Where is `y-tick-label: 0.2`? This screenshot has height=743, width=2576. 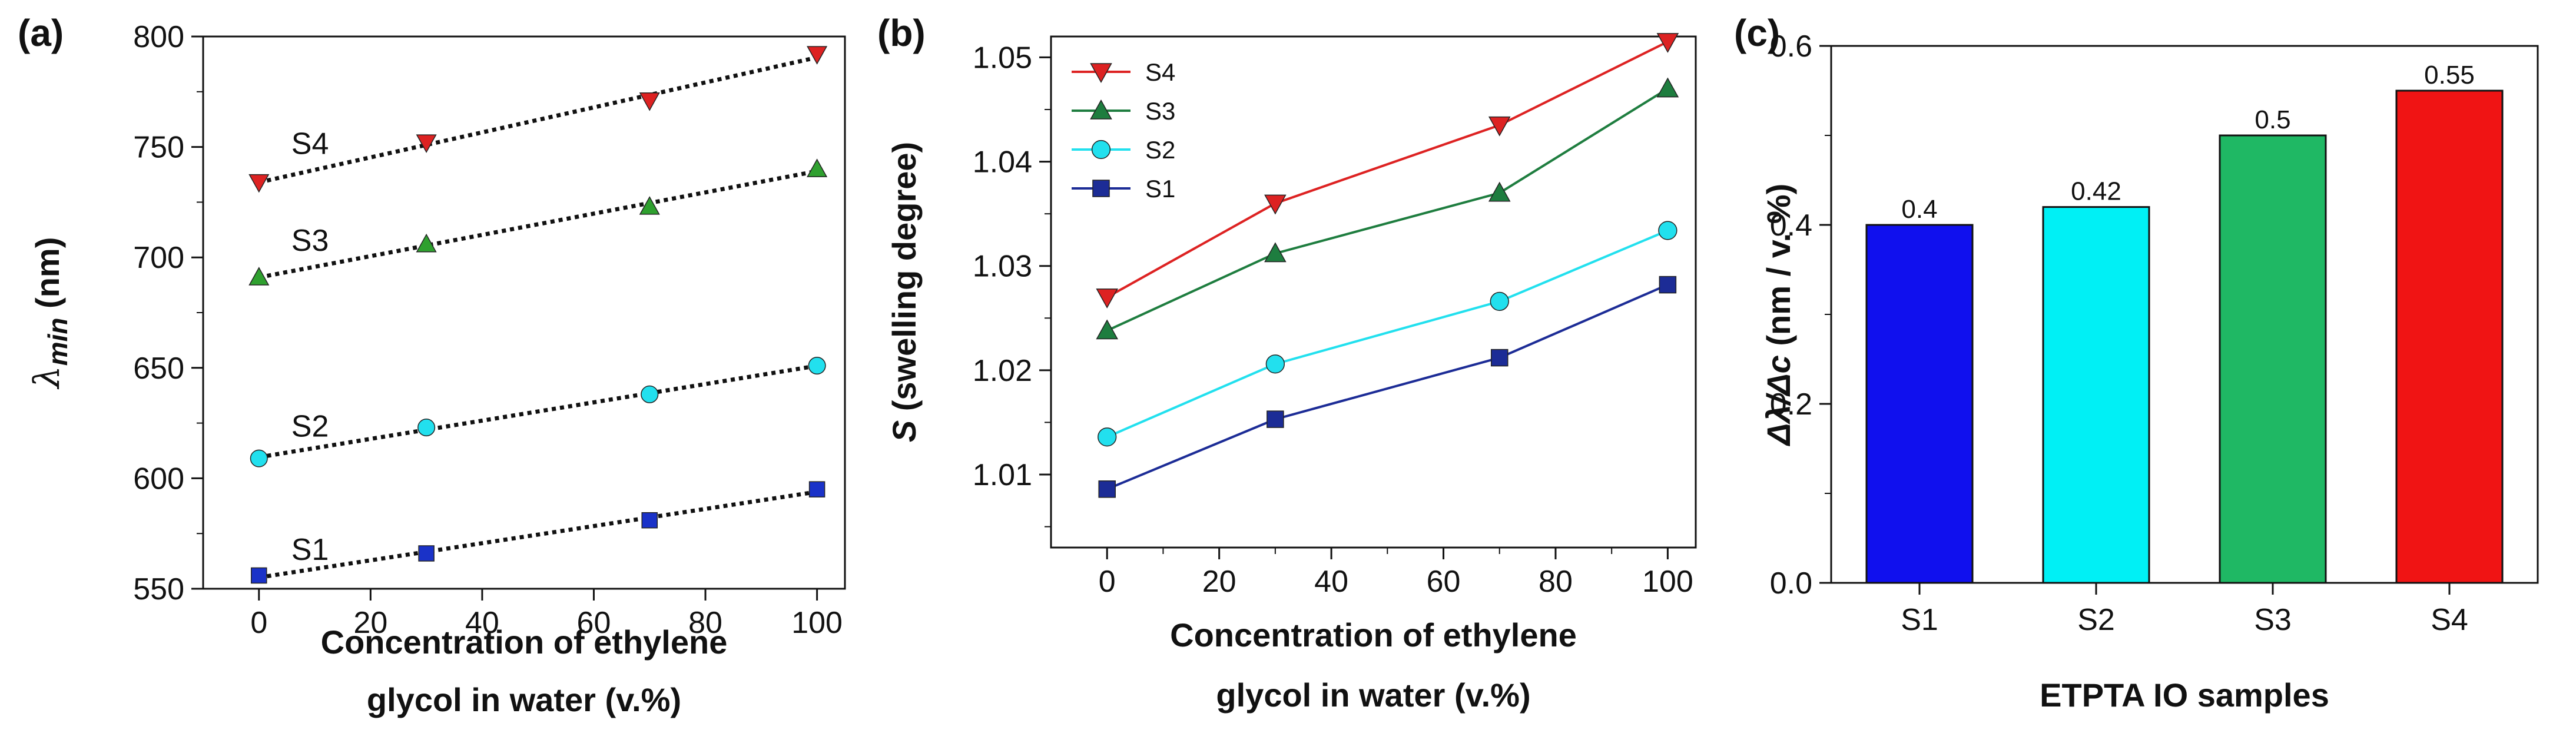 y-tick-label: 0.2 is located at coordinates (1791, 405).